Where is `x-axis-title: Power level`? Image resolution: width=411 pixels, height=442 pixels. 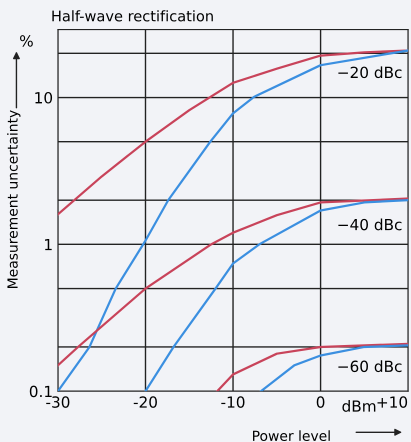 x-axis-title: Power level is located at coordinates (291, 436).